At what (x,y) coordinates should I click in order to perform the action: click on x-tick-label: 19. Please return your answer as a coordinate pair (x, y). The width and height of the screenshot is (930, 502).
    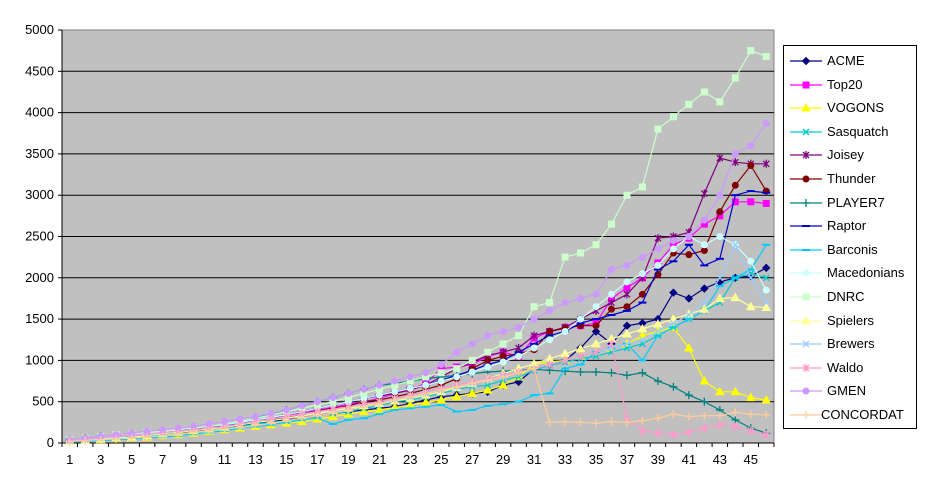
    Looking at the image, I should click on (348, 459).